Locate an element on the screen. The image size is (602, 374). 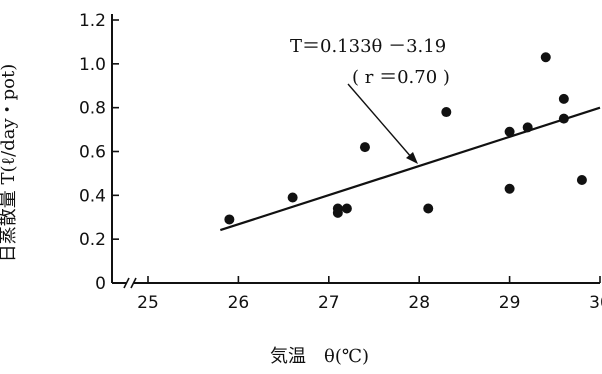
y-axis-title: 日蒸散量 T(ℓ/day・pot) is located at coordinates (9, 163).